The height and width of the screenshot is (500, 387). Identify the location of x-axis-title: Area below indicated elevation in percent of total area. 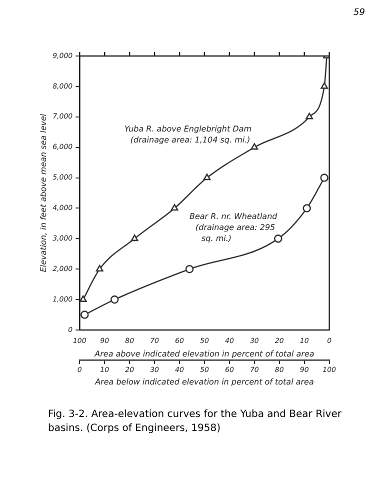
(204, 381).